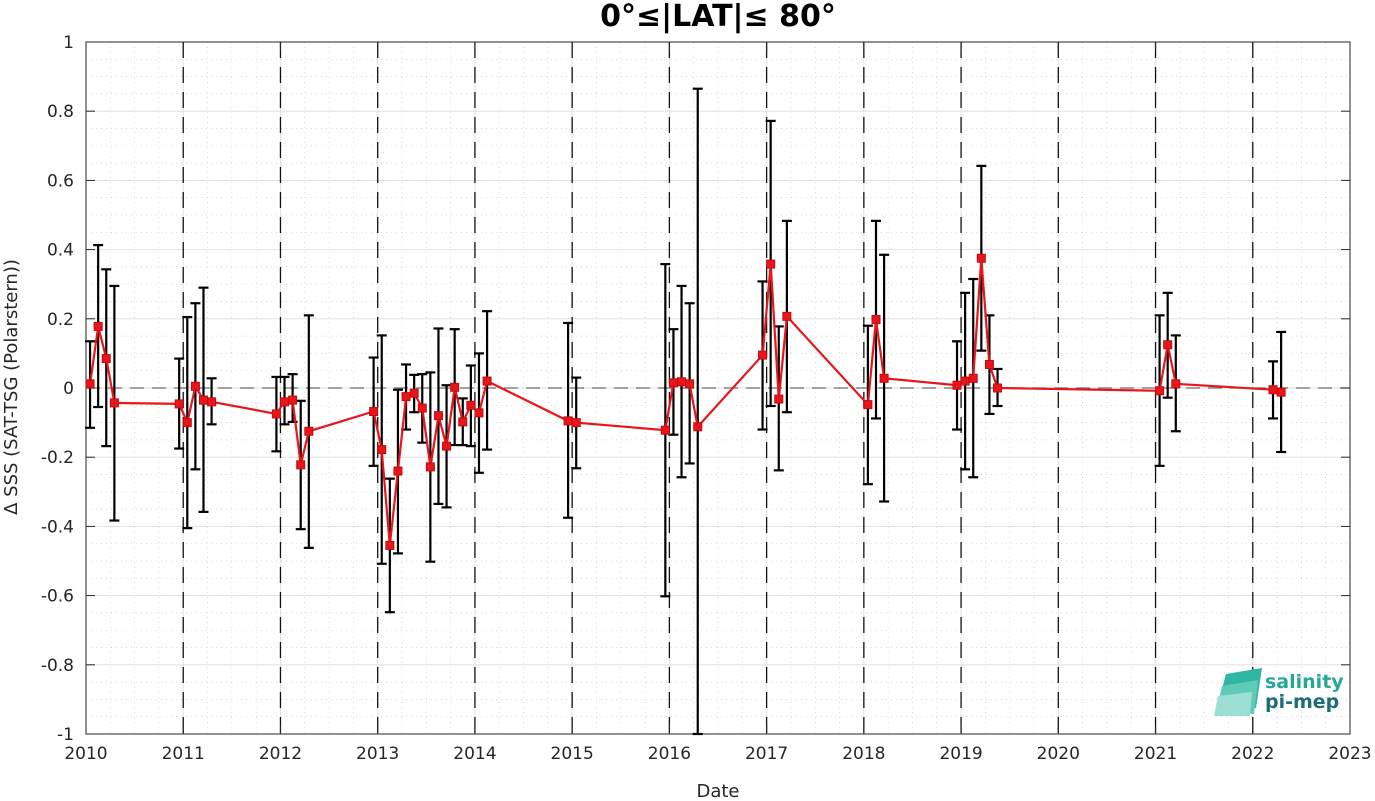 This screenshot has width=1375, height=801. Describe the element at coordinates (960, 754) in the screenshot. I see `x-tick-label: 2019` at that location.